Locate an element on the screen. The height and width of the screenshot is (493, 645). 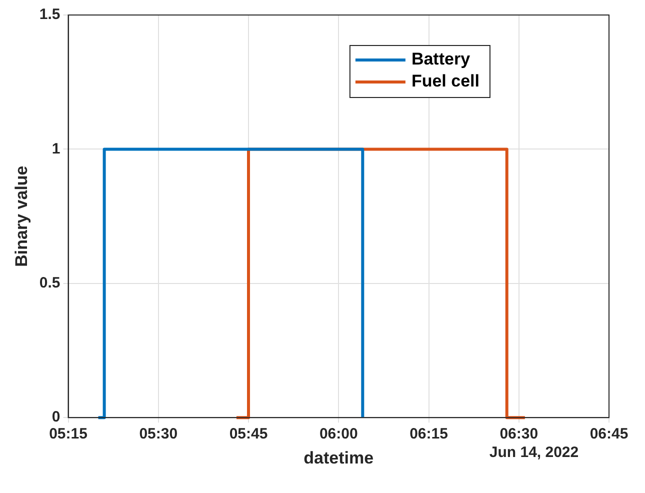
y-axis-title: Binary value is located at coordinates (21, 216).